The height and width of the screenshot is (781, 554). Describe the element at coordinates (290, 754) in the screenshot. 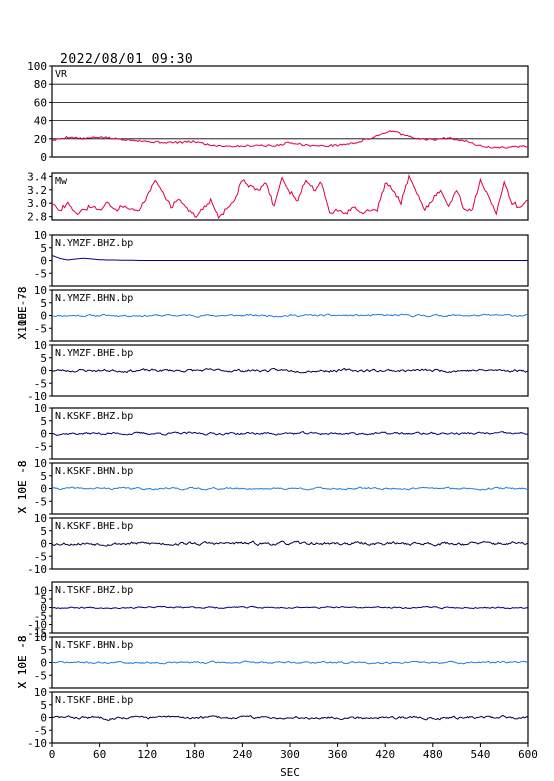

I see `x-tick-label: 300` at that location.